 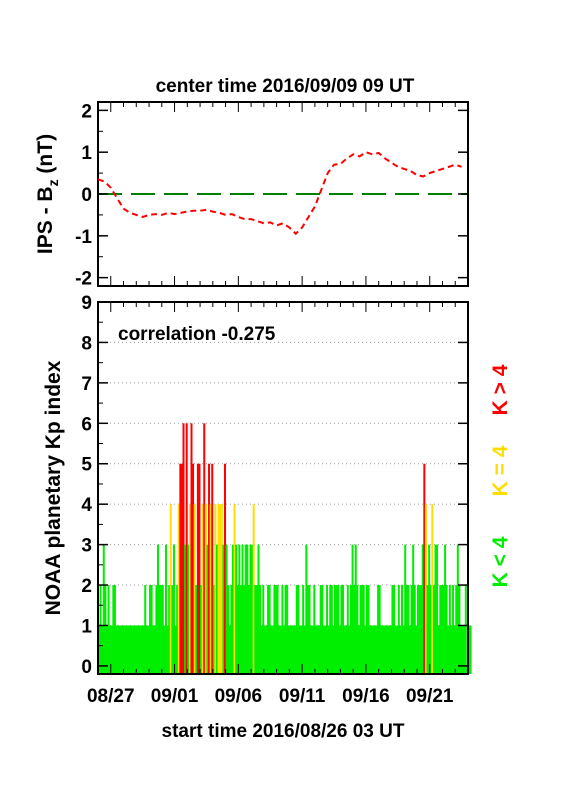 I want to click on kp-ytick-label: 6, so click(x=86, y=424).